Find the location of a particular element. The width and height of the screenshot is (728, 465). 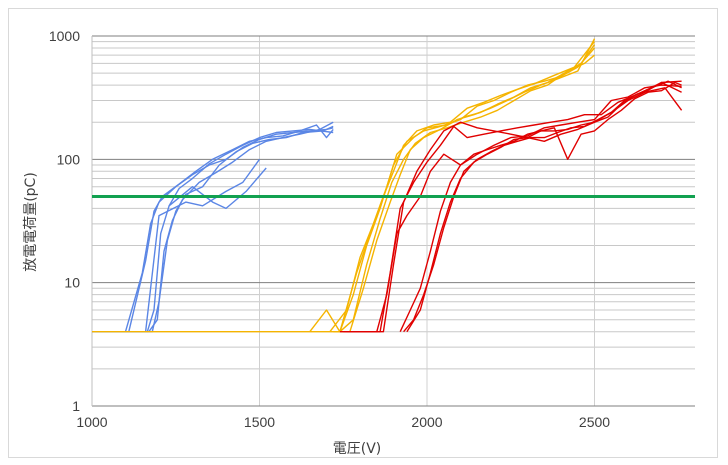

x-axis-label: 電圧(V) is located at coordinates (357, 449).